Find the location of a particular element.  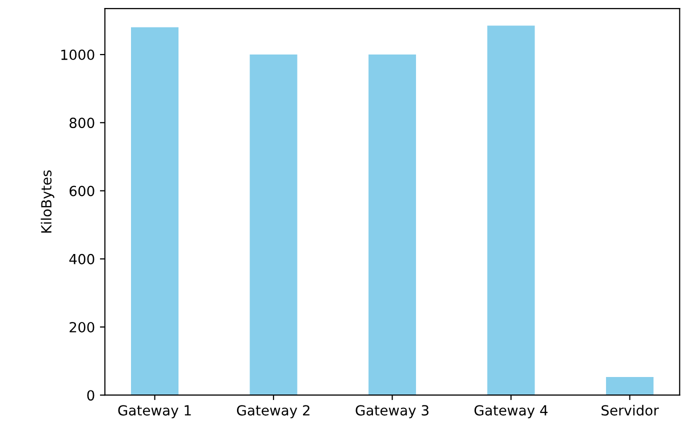

y-axis-title: KiloBytes is located at coordinates (47, 201).